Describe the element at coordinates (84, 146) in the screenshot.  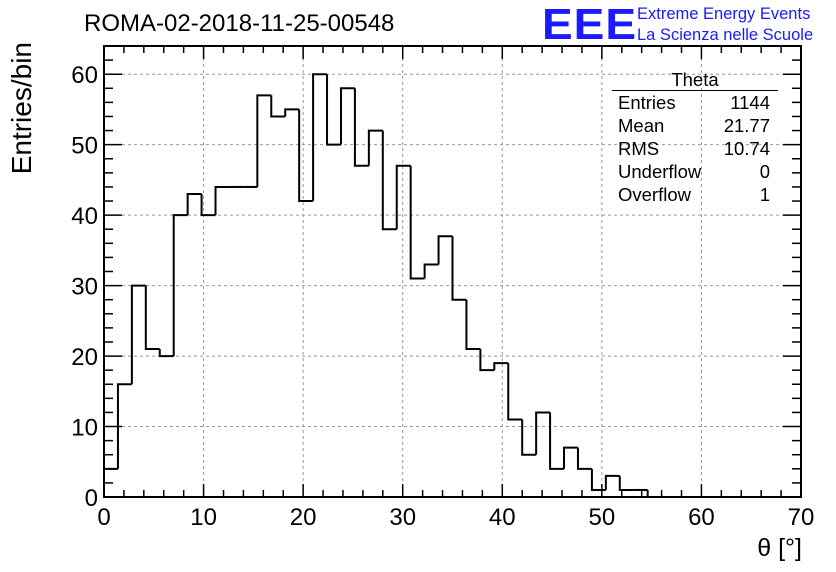
I see `y-tick-label: 50` at that location.